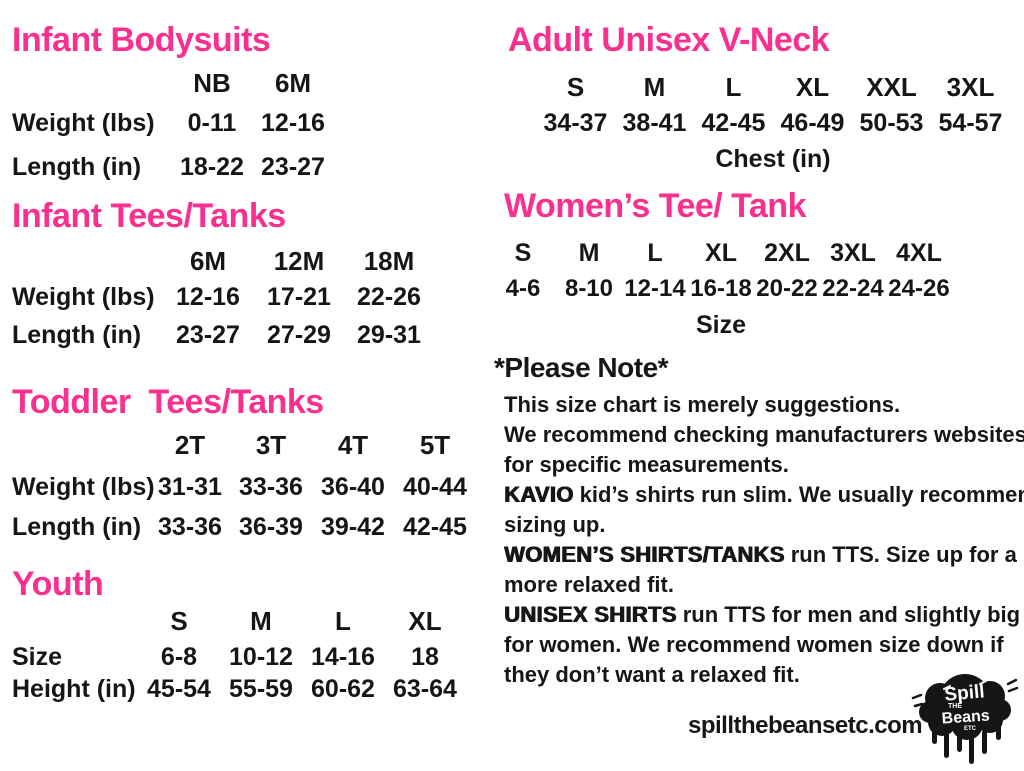 Image resolution: width=1024 pixels, height=771 pixels. What do you see at coordinates (83, 297) in the screenshot?
I see `row-label: Weight (lbs)` at bounding box center [83, 297].